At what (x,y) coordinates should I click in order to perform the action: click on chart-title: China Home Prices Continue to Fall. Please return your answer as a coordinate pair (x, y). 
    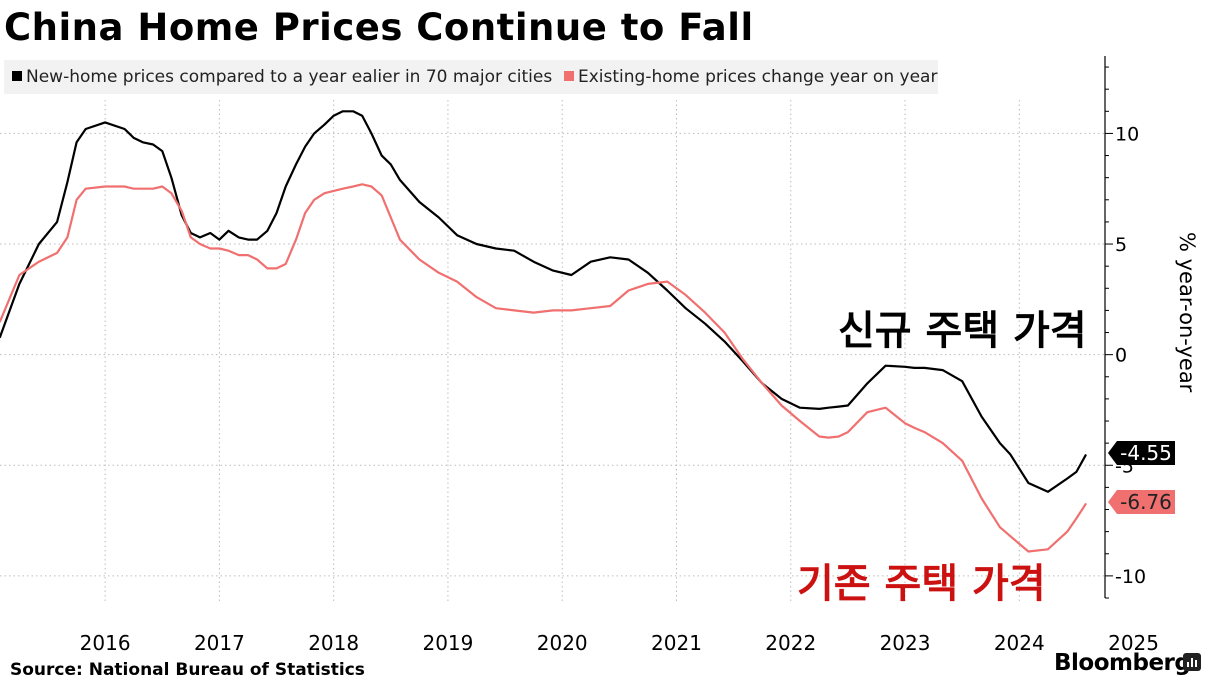
    Looking at the image, I should click on (379, 27).